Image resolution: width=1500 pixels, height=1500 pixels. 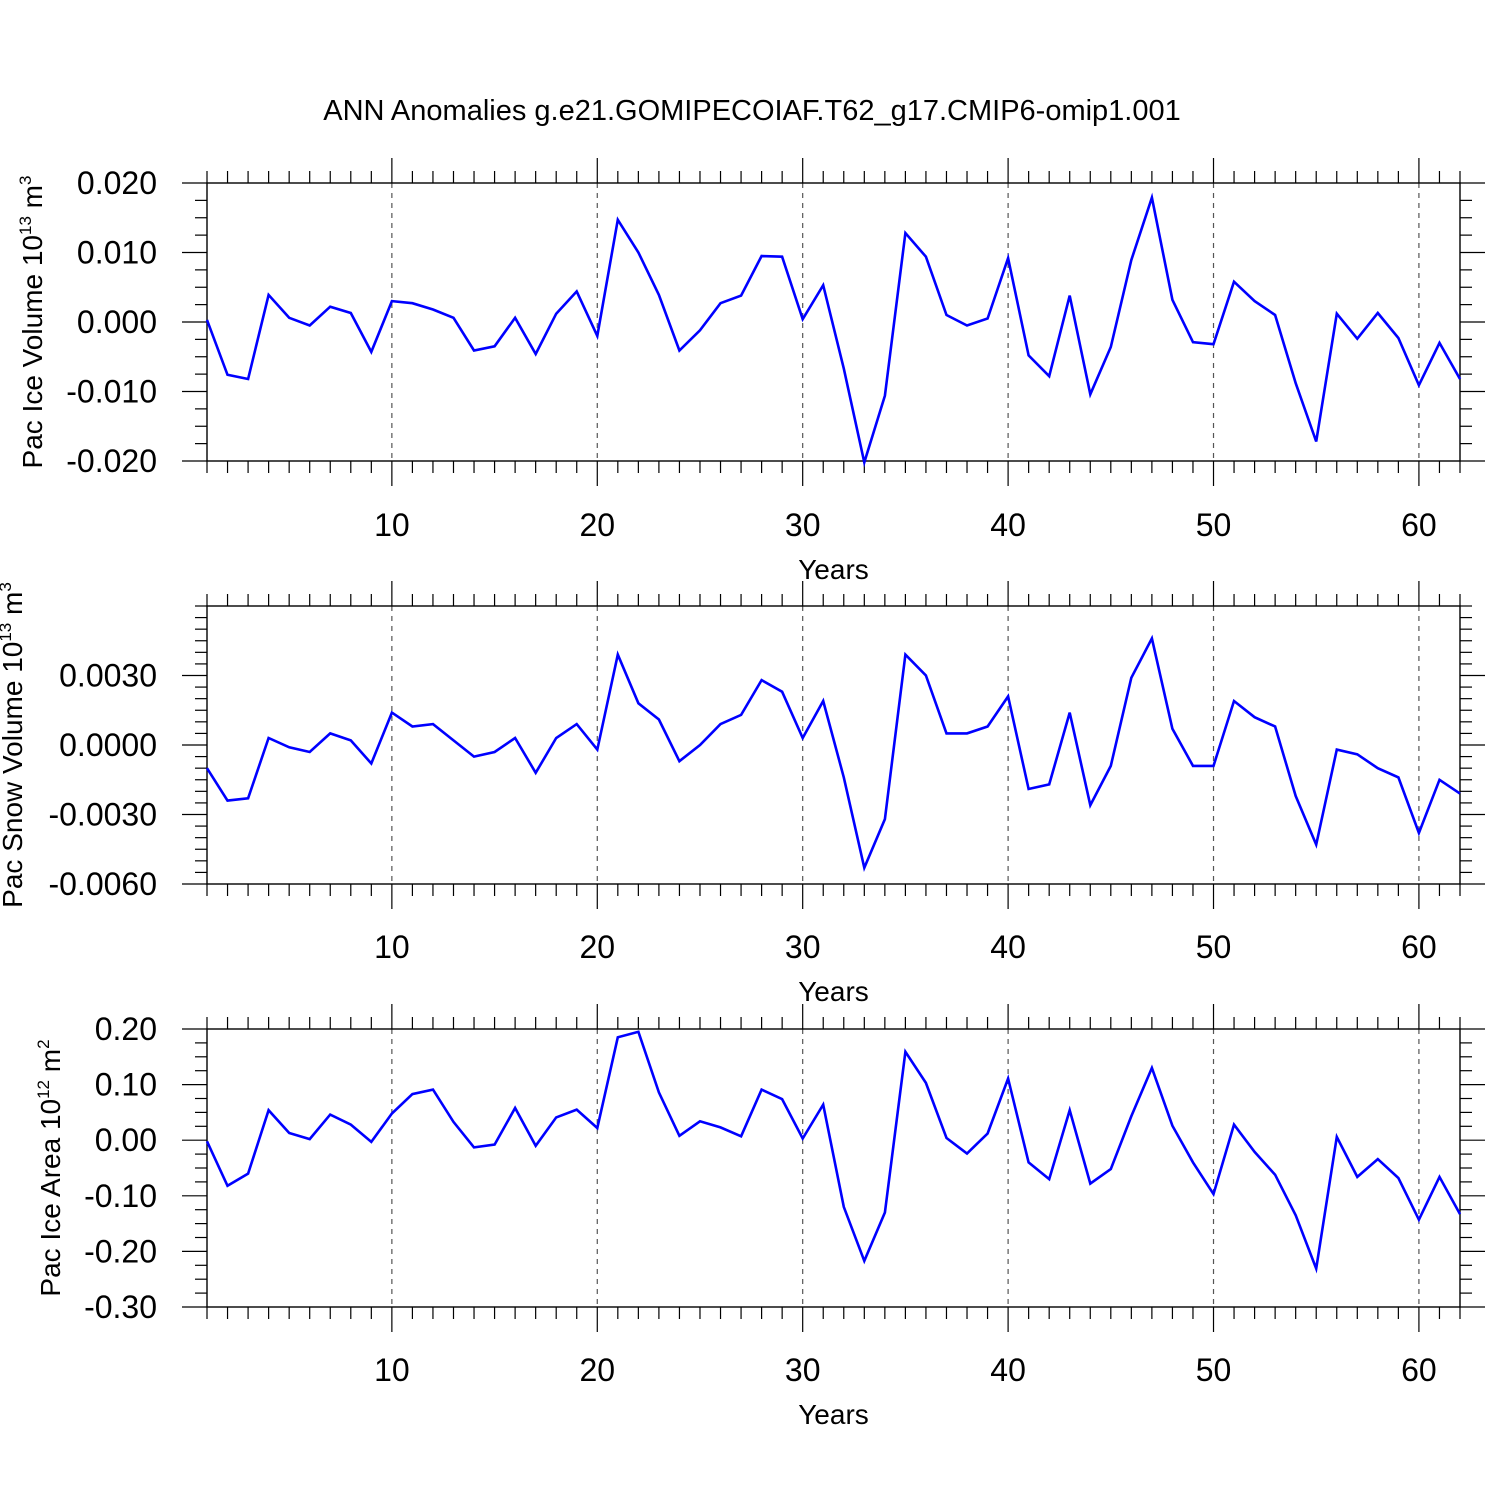 What do you see at coordinates (32, 322) in the screenshot?
I see `y-axis-label: Pac Ice Volume 1013 m3` at bounding box center [32, 322].